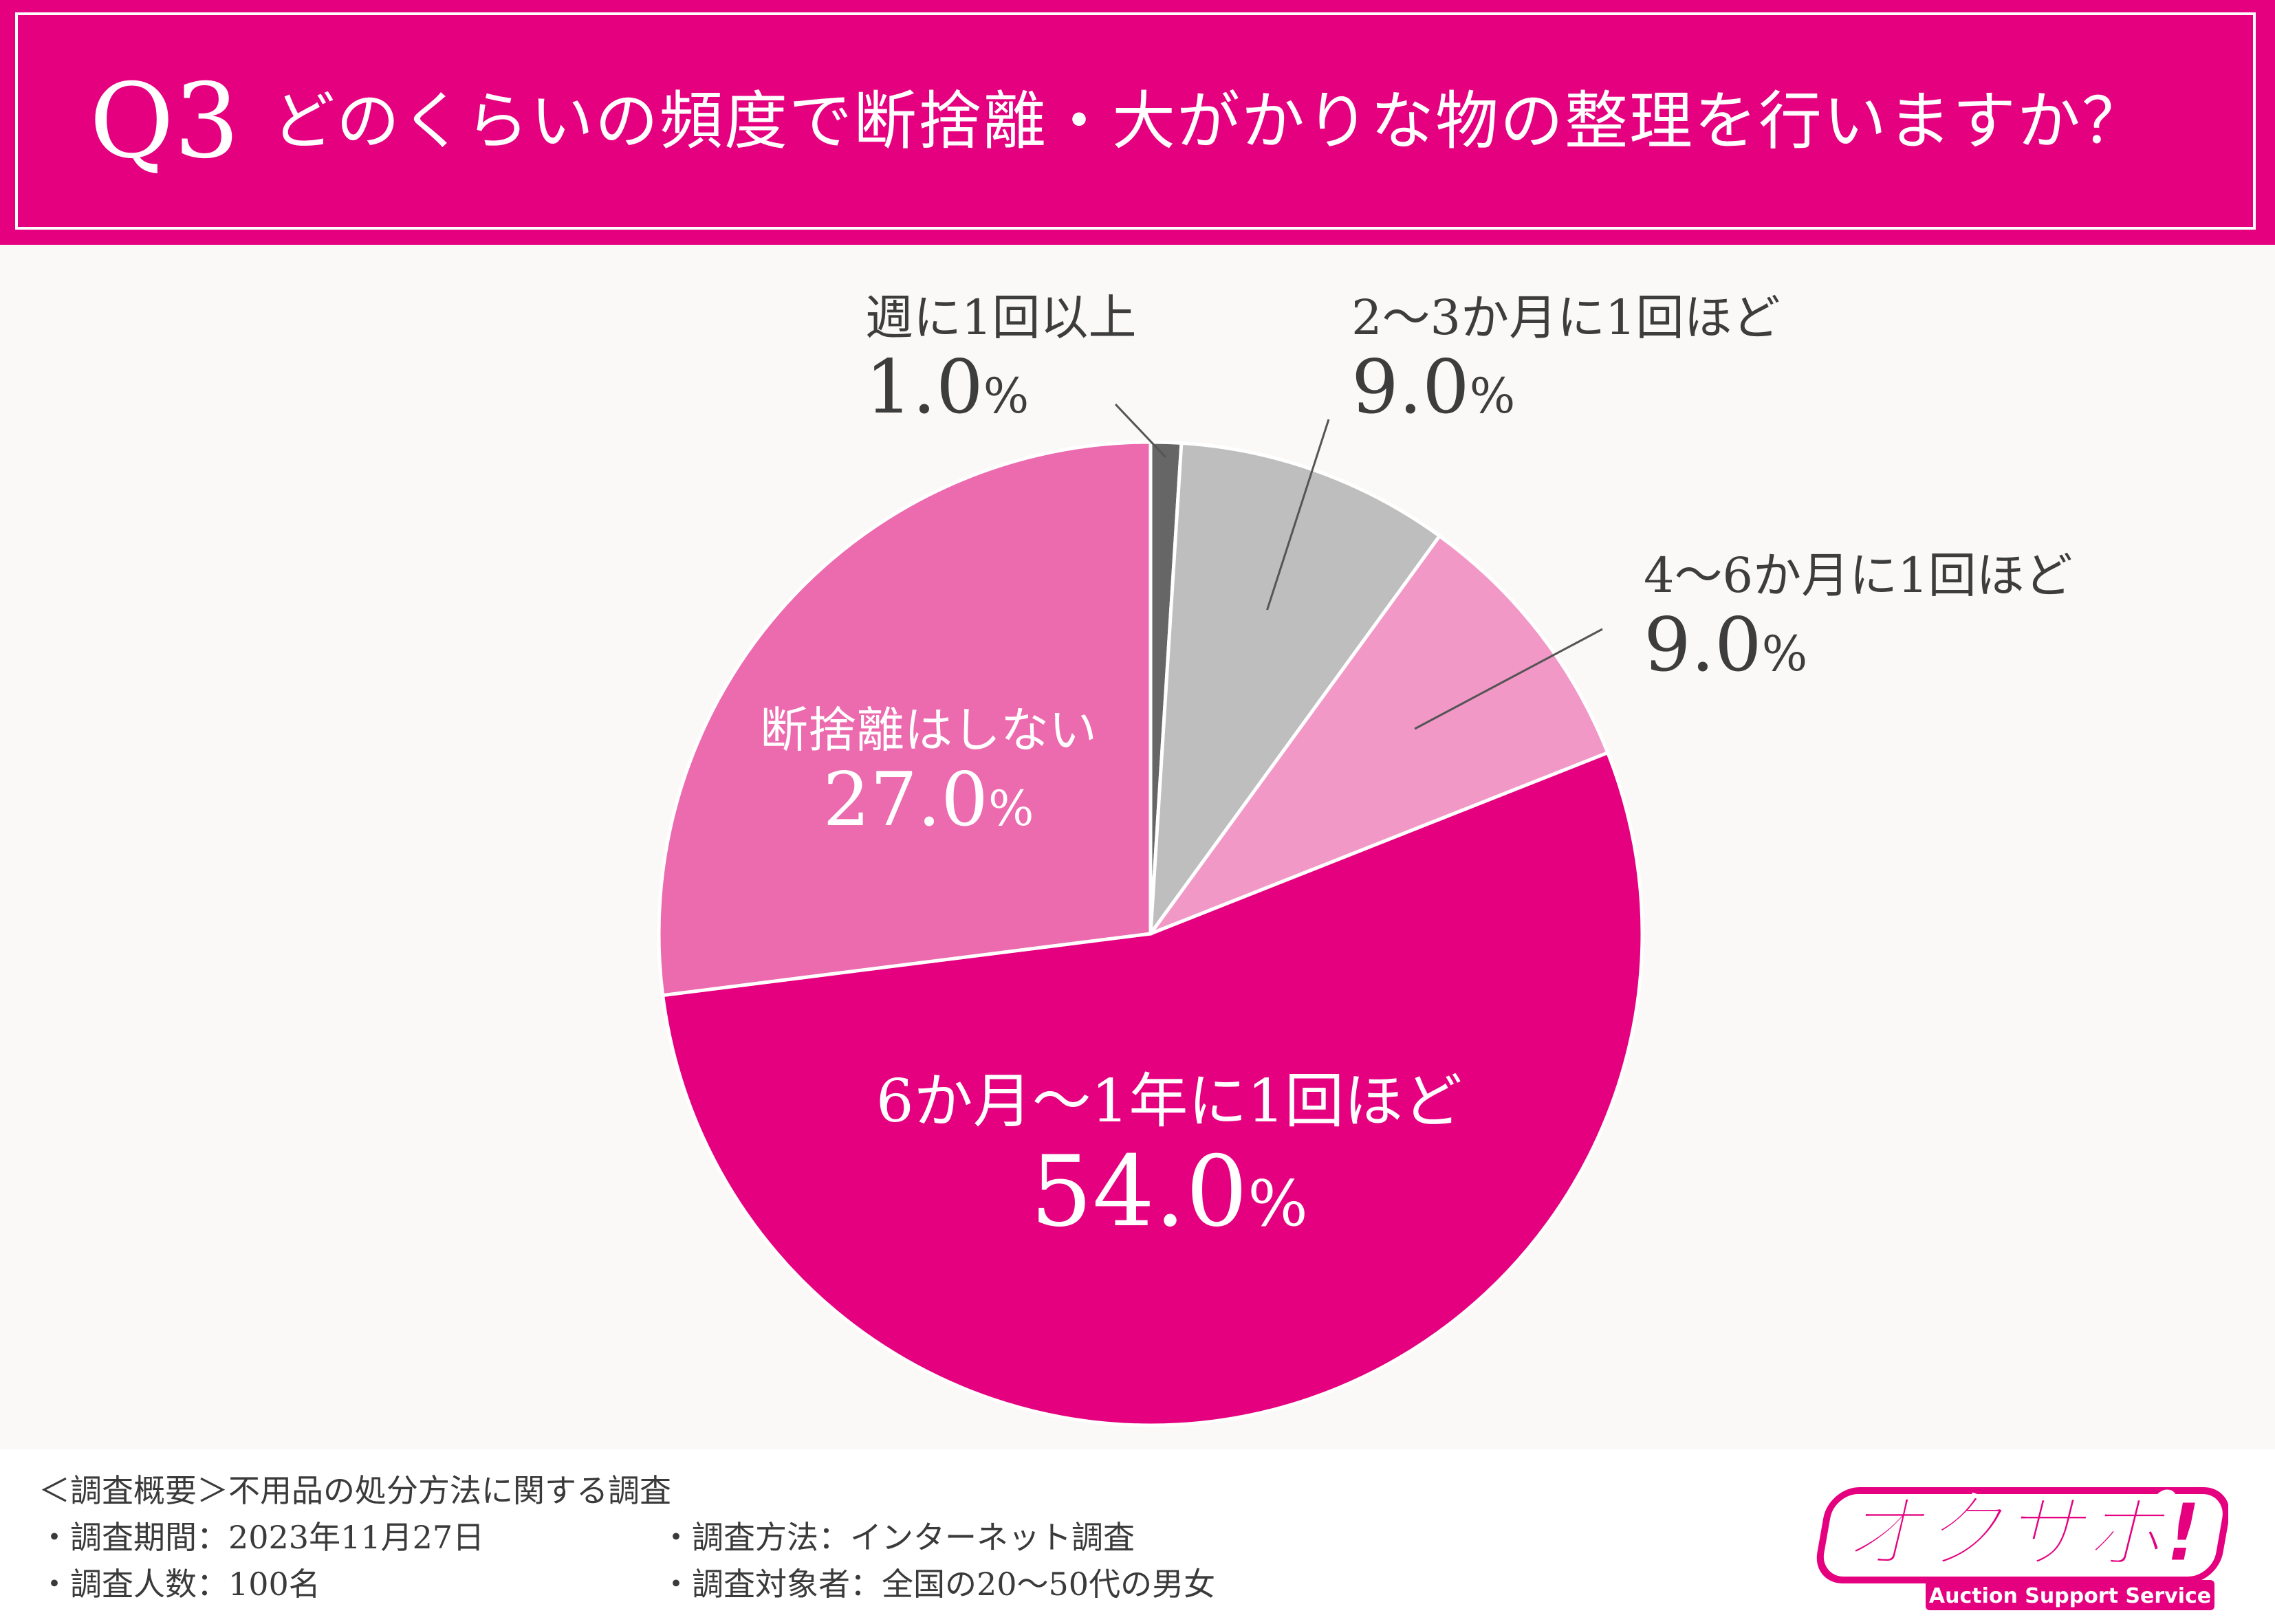  Describe the element at coordinates (1858, 575) in the screenshot. I see `label-4-6-months-name: 4〜6か月に1回ほど` at that location.